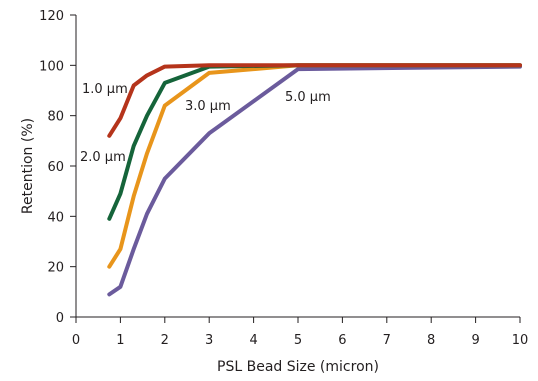 The image size is (538, 381). Describe the element at coordinates (28, 166) in the screenshot. I see `y-axis-title: Retention (%)` at that location.